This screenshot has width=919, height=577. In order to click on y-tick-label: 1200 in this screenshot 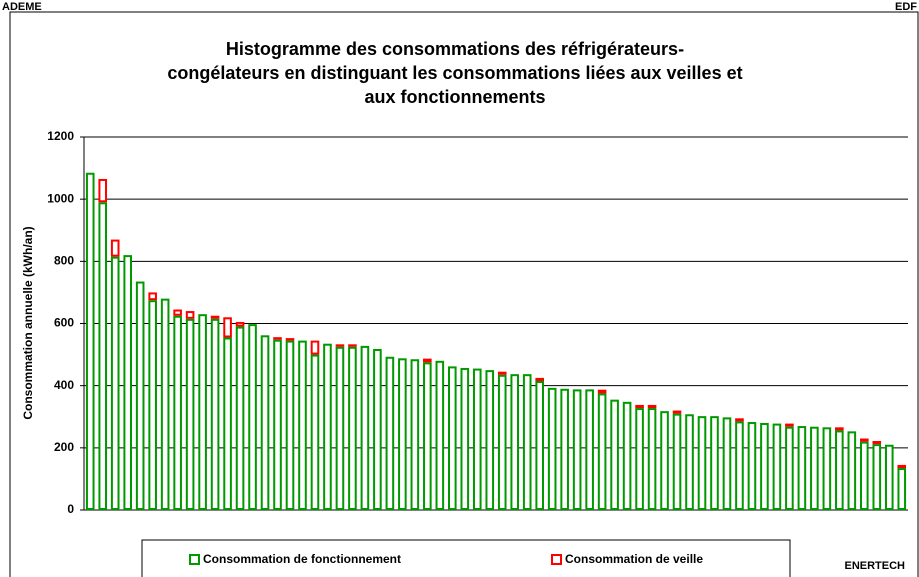, I will do `click(60, 136)`.